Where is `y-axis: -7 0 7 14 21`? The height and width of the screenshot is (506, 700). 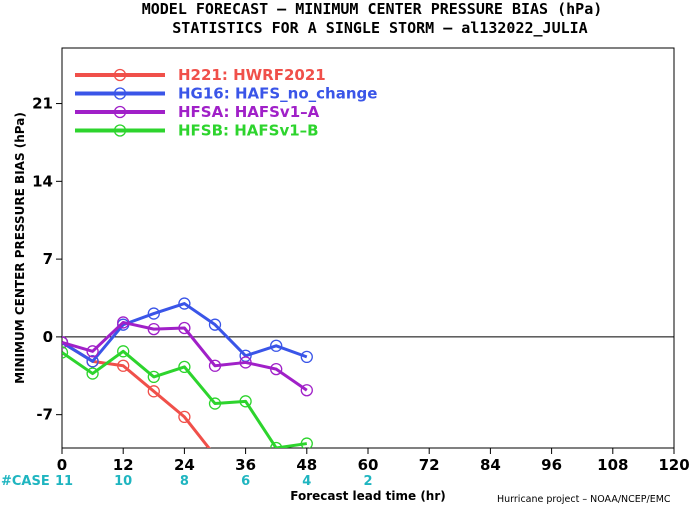 y-axis: -7 0 7 14 21 is located at coordinates (47, 259).